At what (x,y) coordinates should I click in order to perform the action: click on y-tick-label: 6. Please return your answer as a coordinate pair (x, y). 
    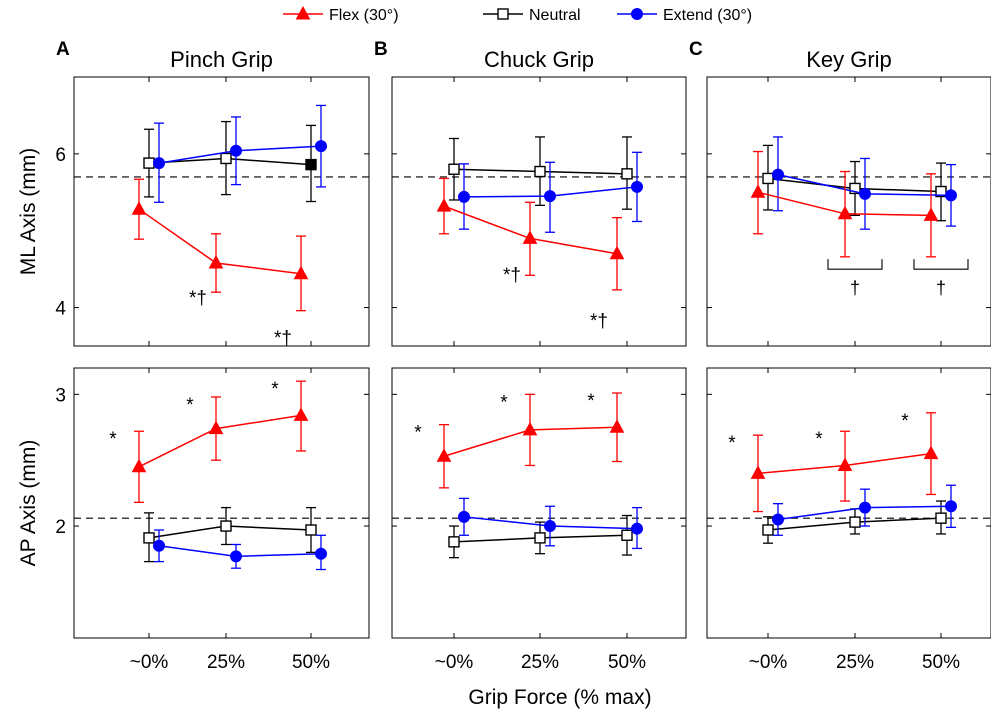
    Looking at the image, I should click on (60, 155).